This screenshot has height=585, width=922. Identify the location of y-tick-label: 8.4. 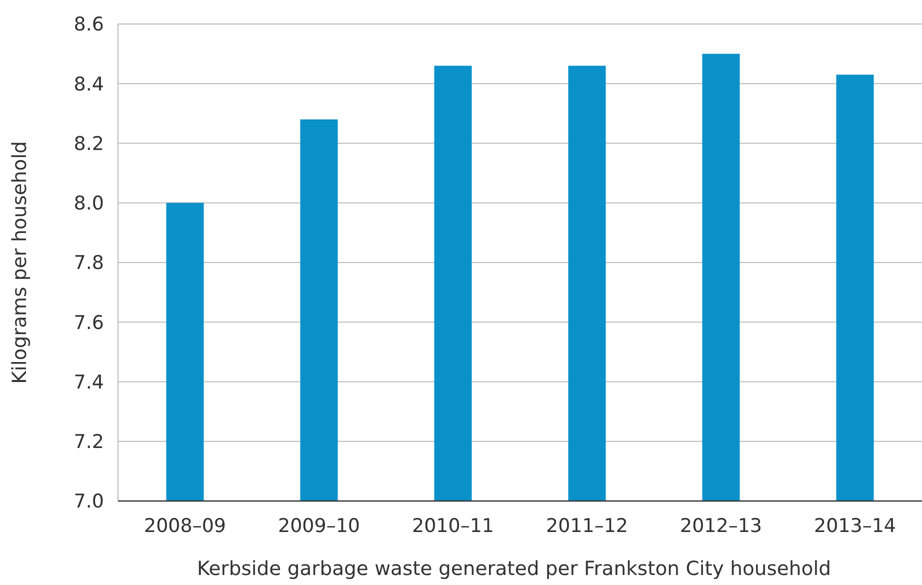
(89, 84).